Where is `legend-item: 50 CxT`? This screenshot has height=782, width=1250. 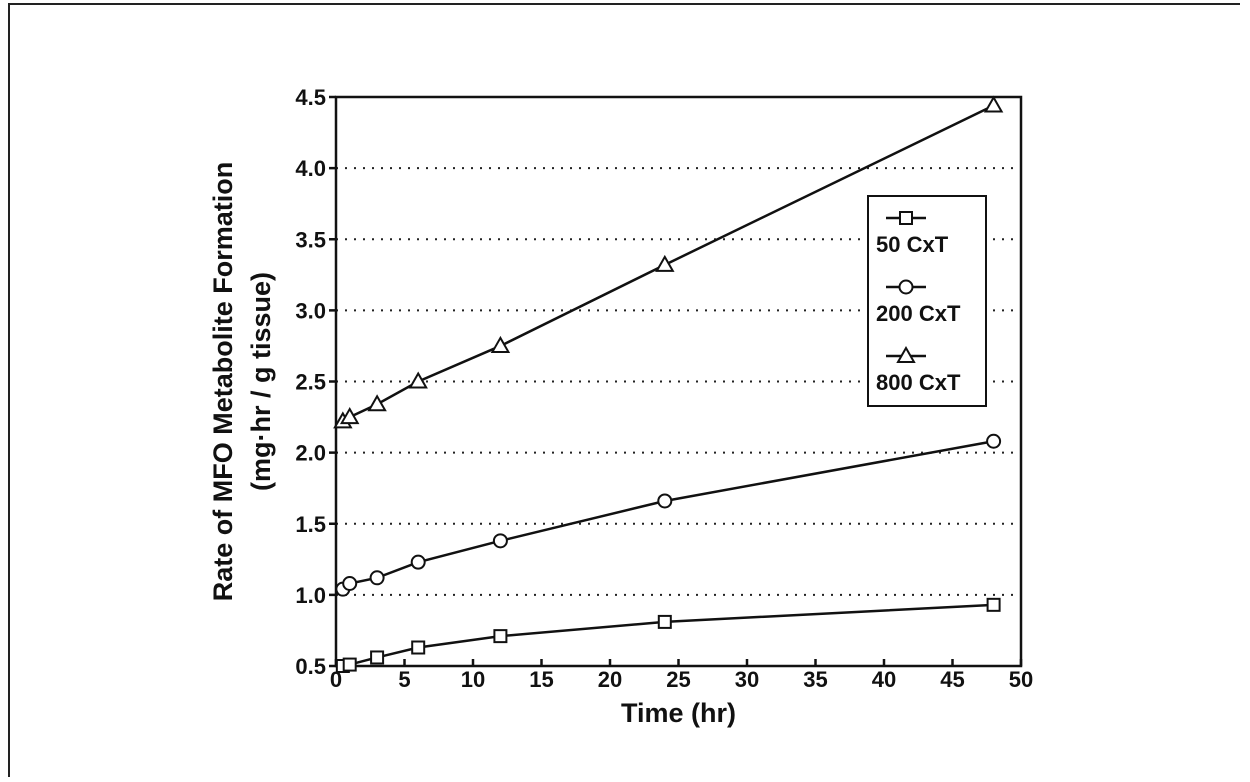
legend-item: 50 CxT is located at coordinates (912, 234).